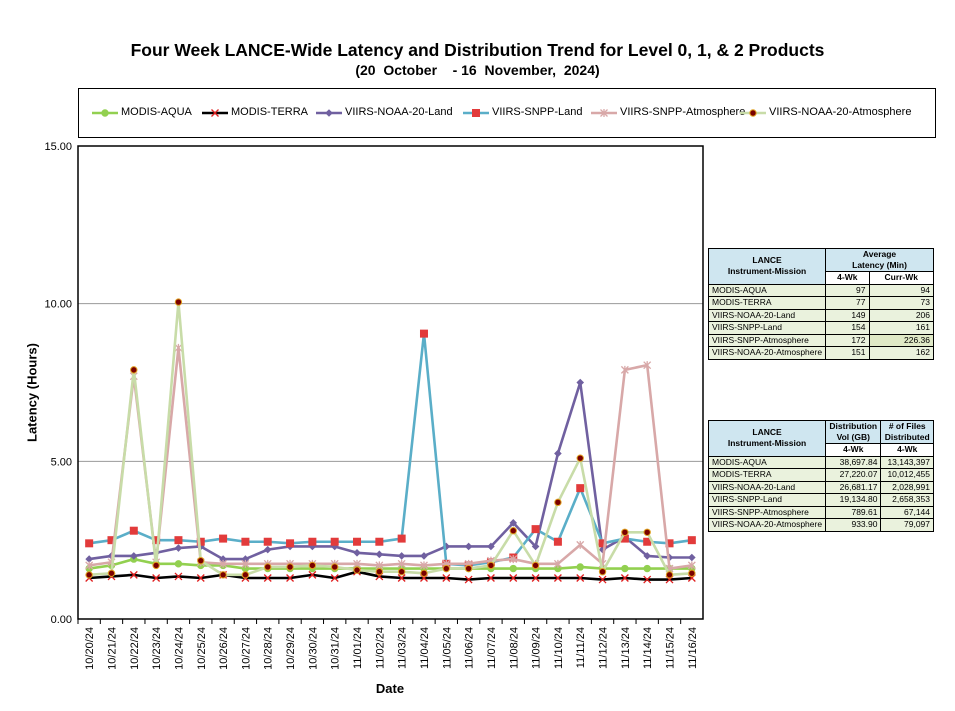  I want to click on latency-row-name: MODIS-TERRA, so click(767, 303).